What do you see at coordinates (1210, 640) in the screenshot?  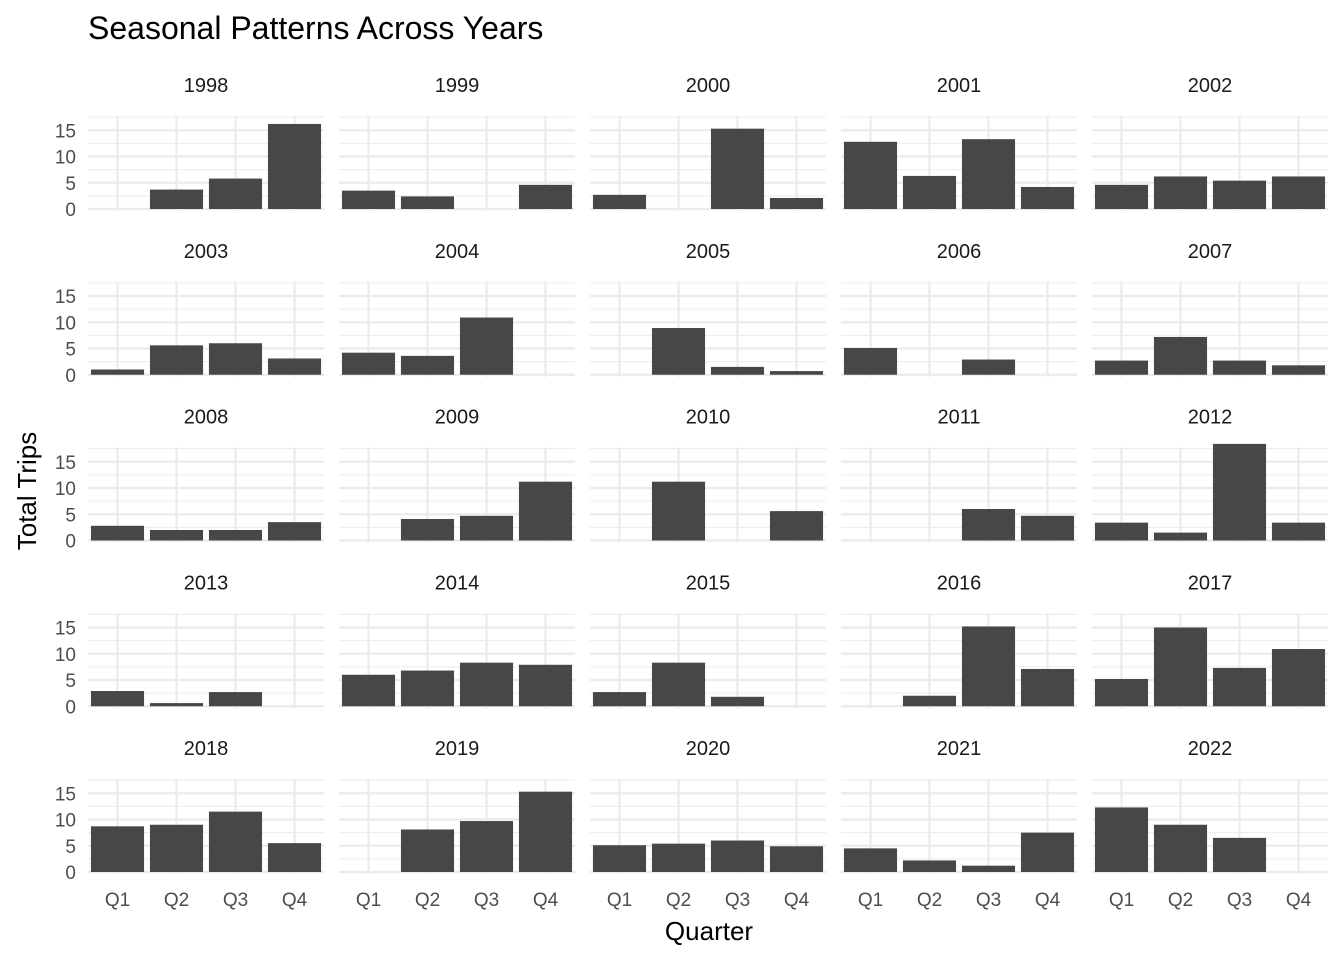 I see `facet-panel-2017: 2017` at bounding box center [1210, 640].